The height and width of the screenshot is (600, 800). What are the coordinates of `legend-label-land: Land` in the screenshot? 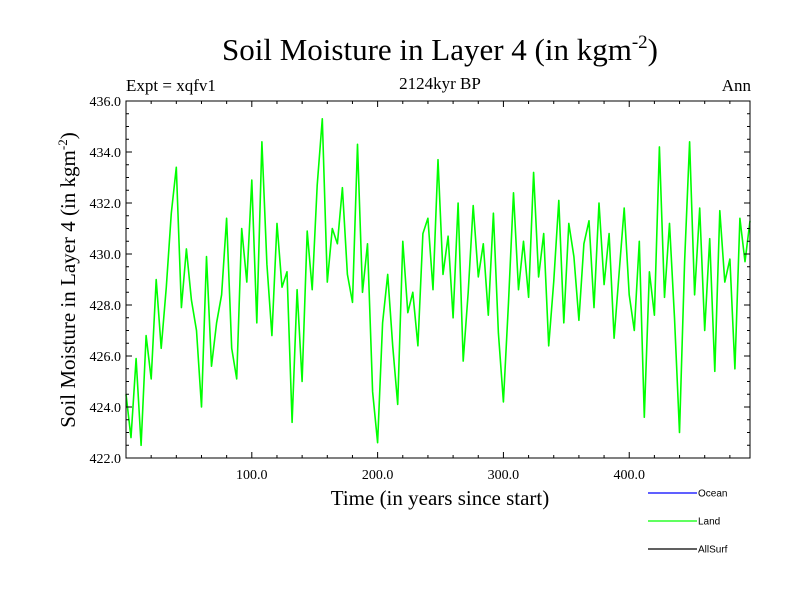 It's located at (709, 522).